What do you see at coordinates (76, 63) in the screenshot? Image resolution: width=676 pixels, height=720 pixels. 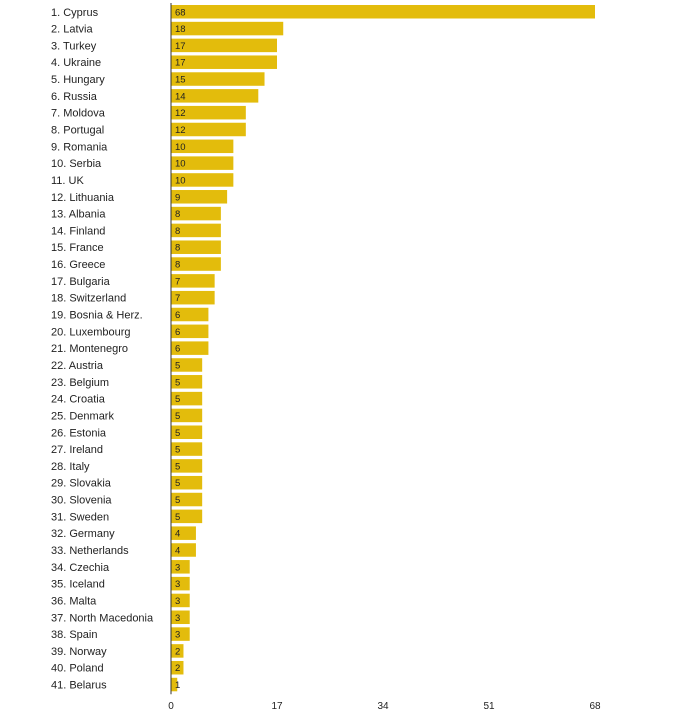 I see `category-label: 4. Ukraine` at bounding box center [76, 63].